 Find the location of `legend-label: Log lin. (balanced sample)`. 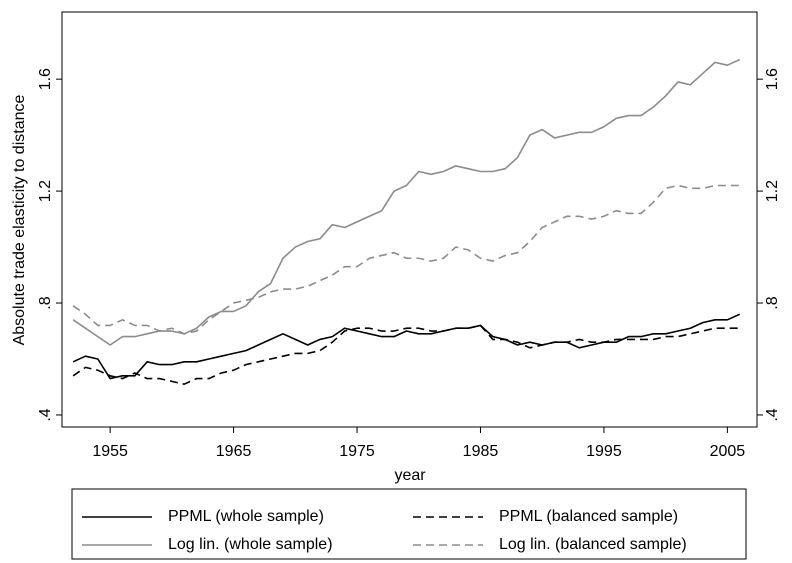

legend-label: Log lin. (balanced sample) is located at coordinates (593, 544).